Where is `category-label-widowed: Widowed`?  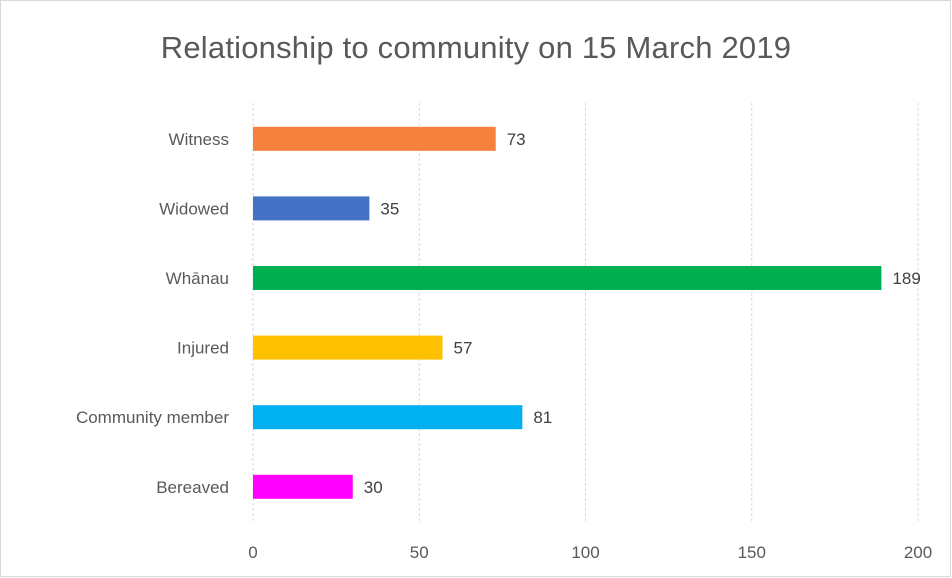 category-label-widowed: Widowed is located at coordinates (194, 208).